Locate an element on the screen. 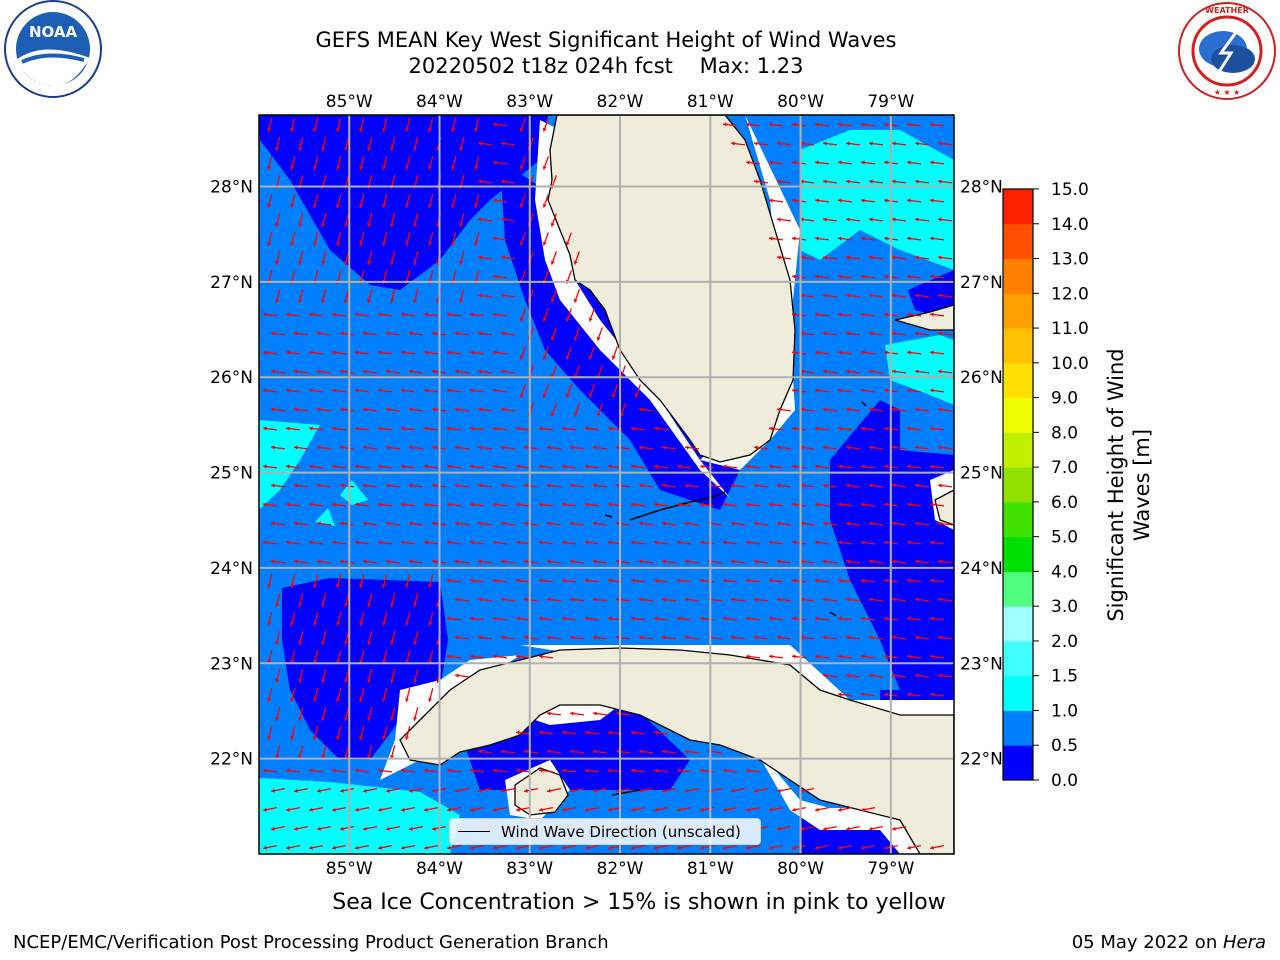 The height and width of the screenshot is (960, 1280). lat-label-right-6: 22°N is located at coordinates (981, 760).